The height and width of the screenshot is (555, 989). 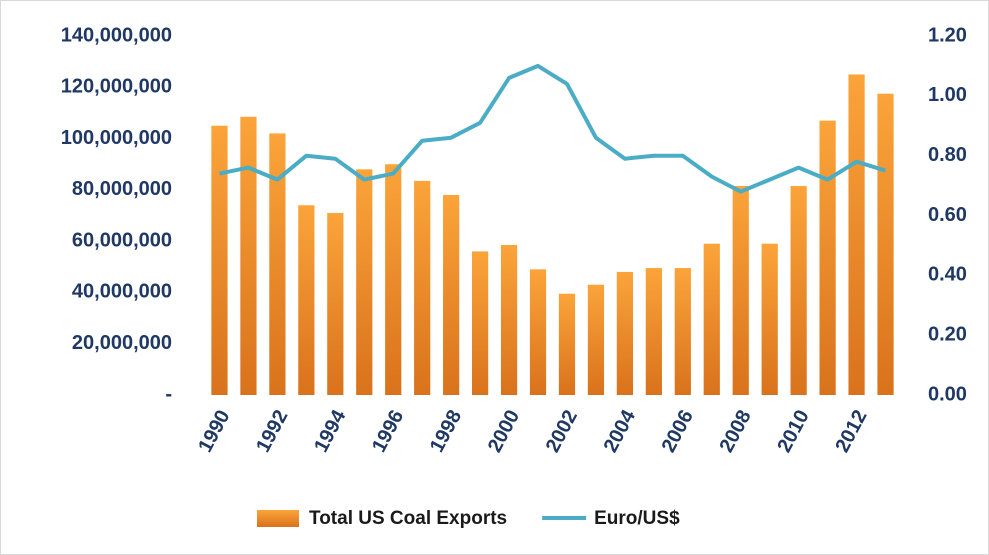 I want to click on legend: Total US Coal Exports Euro/US$, so click(x=468, y=518).